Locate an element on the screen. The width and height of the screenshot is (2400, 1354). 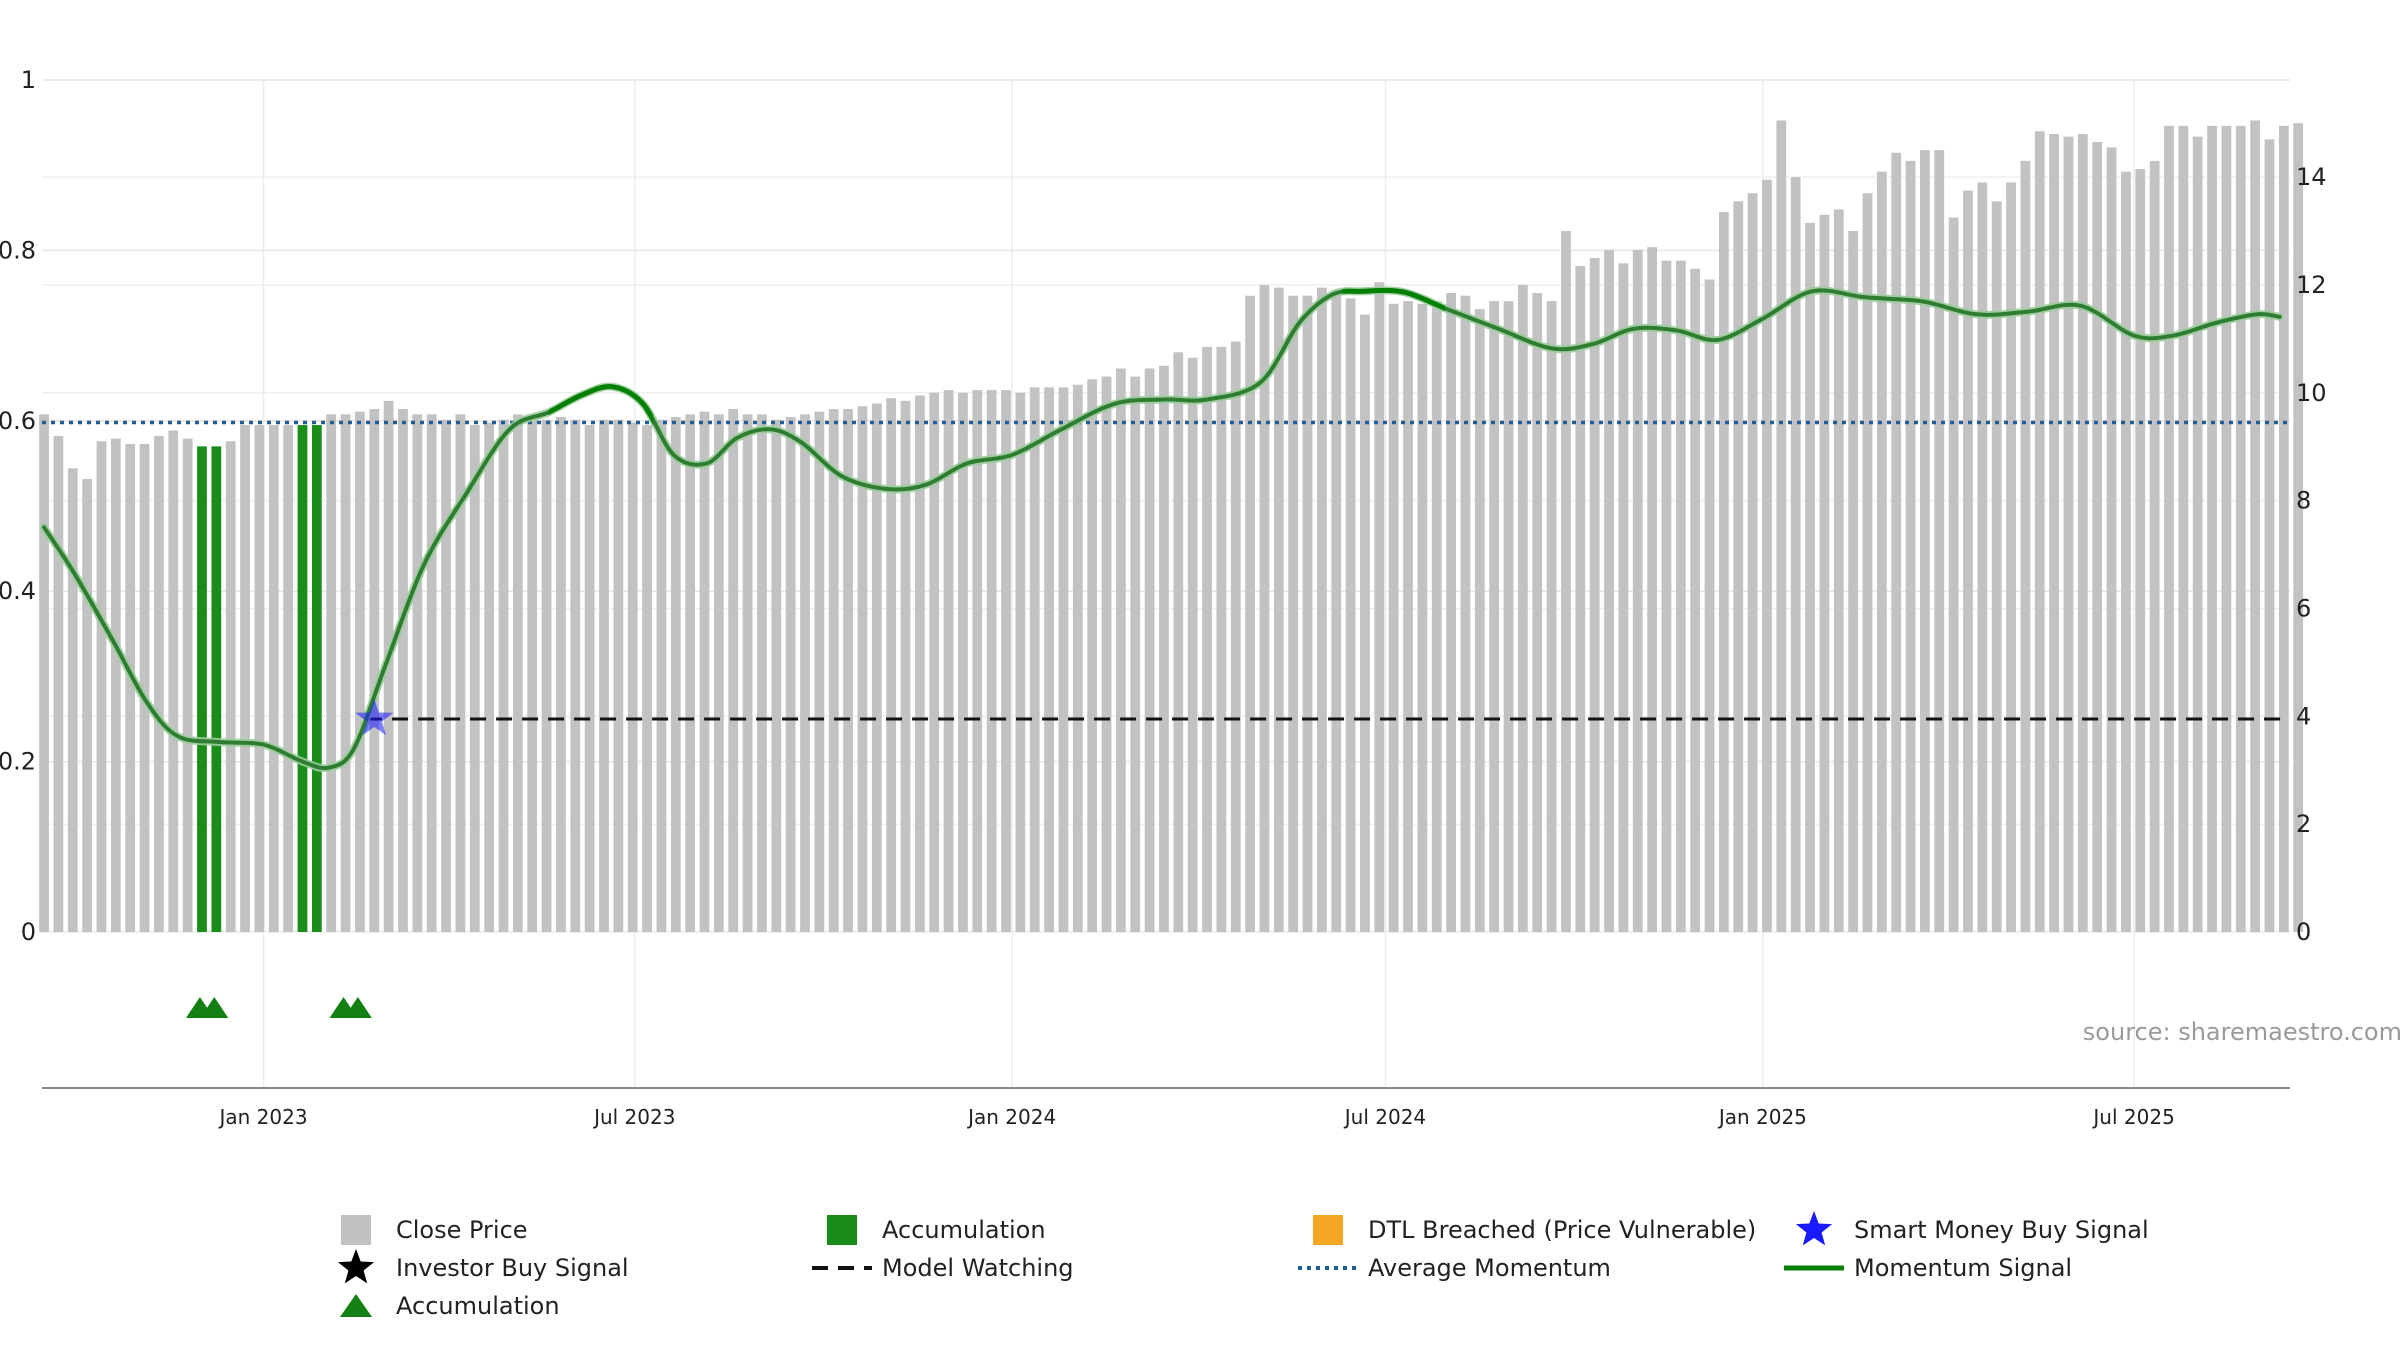
y-right-tick-label: 2 is located at coordinates (2303, 824).